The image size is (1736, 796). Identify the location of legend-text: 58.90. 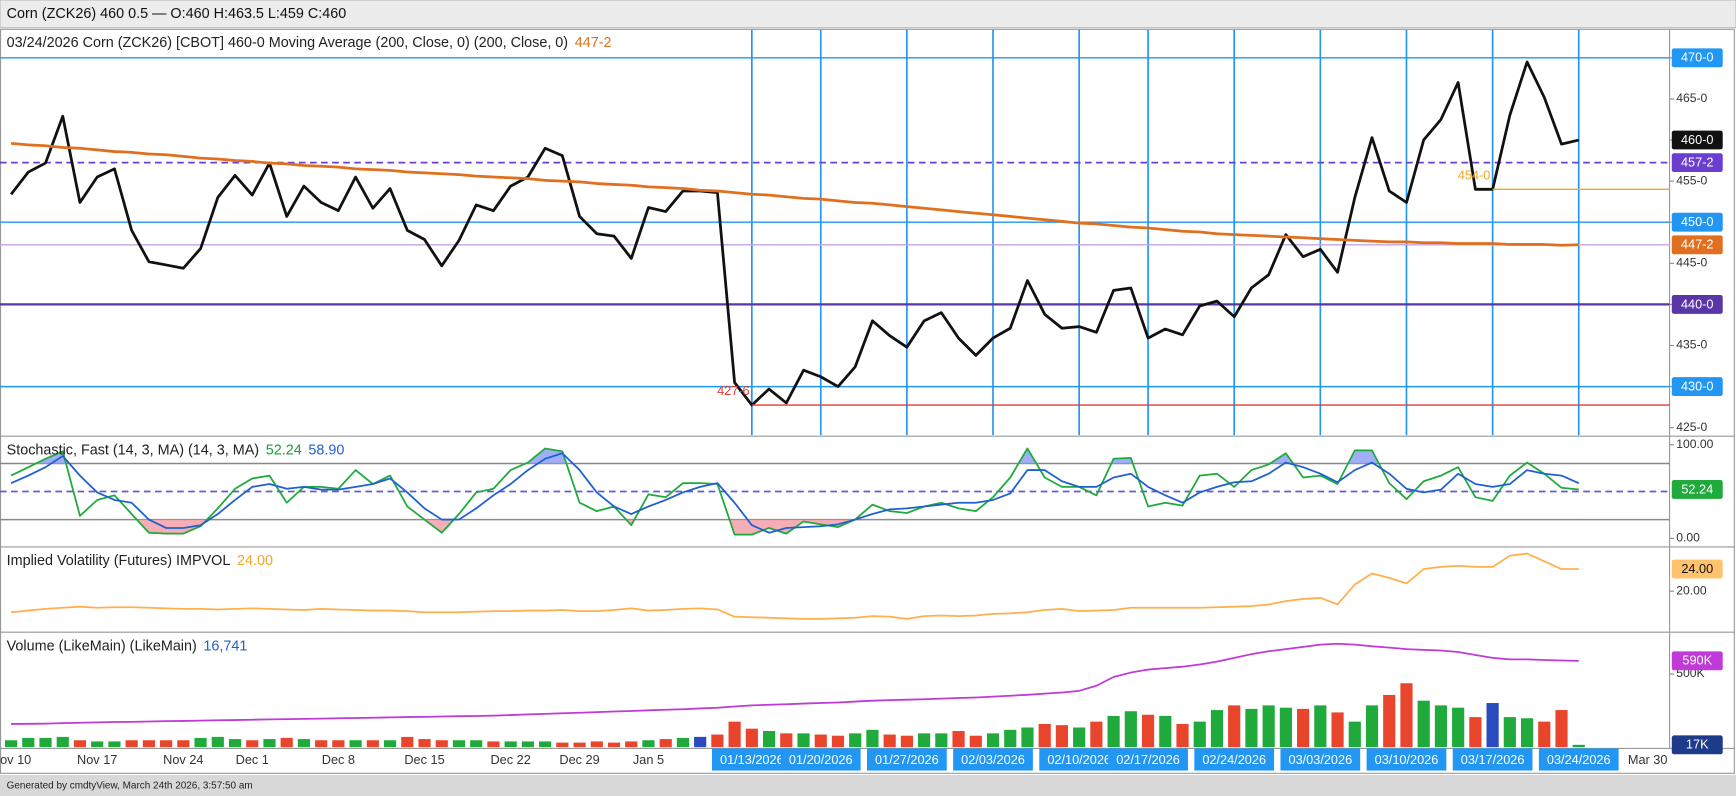
(326, 450).